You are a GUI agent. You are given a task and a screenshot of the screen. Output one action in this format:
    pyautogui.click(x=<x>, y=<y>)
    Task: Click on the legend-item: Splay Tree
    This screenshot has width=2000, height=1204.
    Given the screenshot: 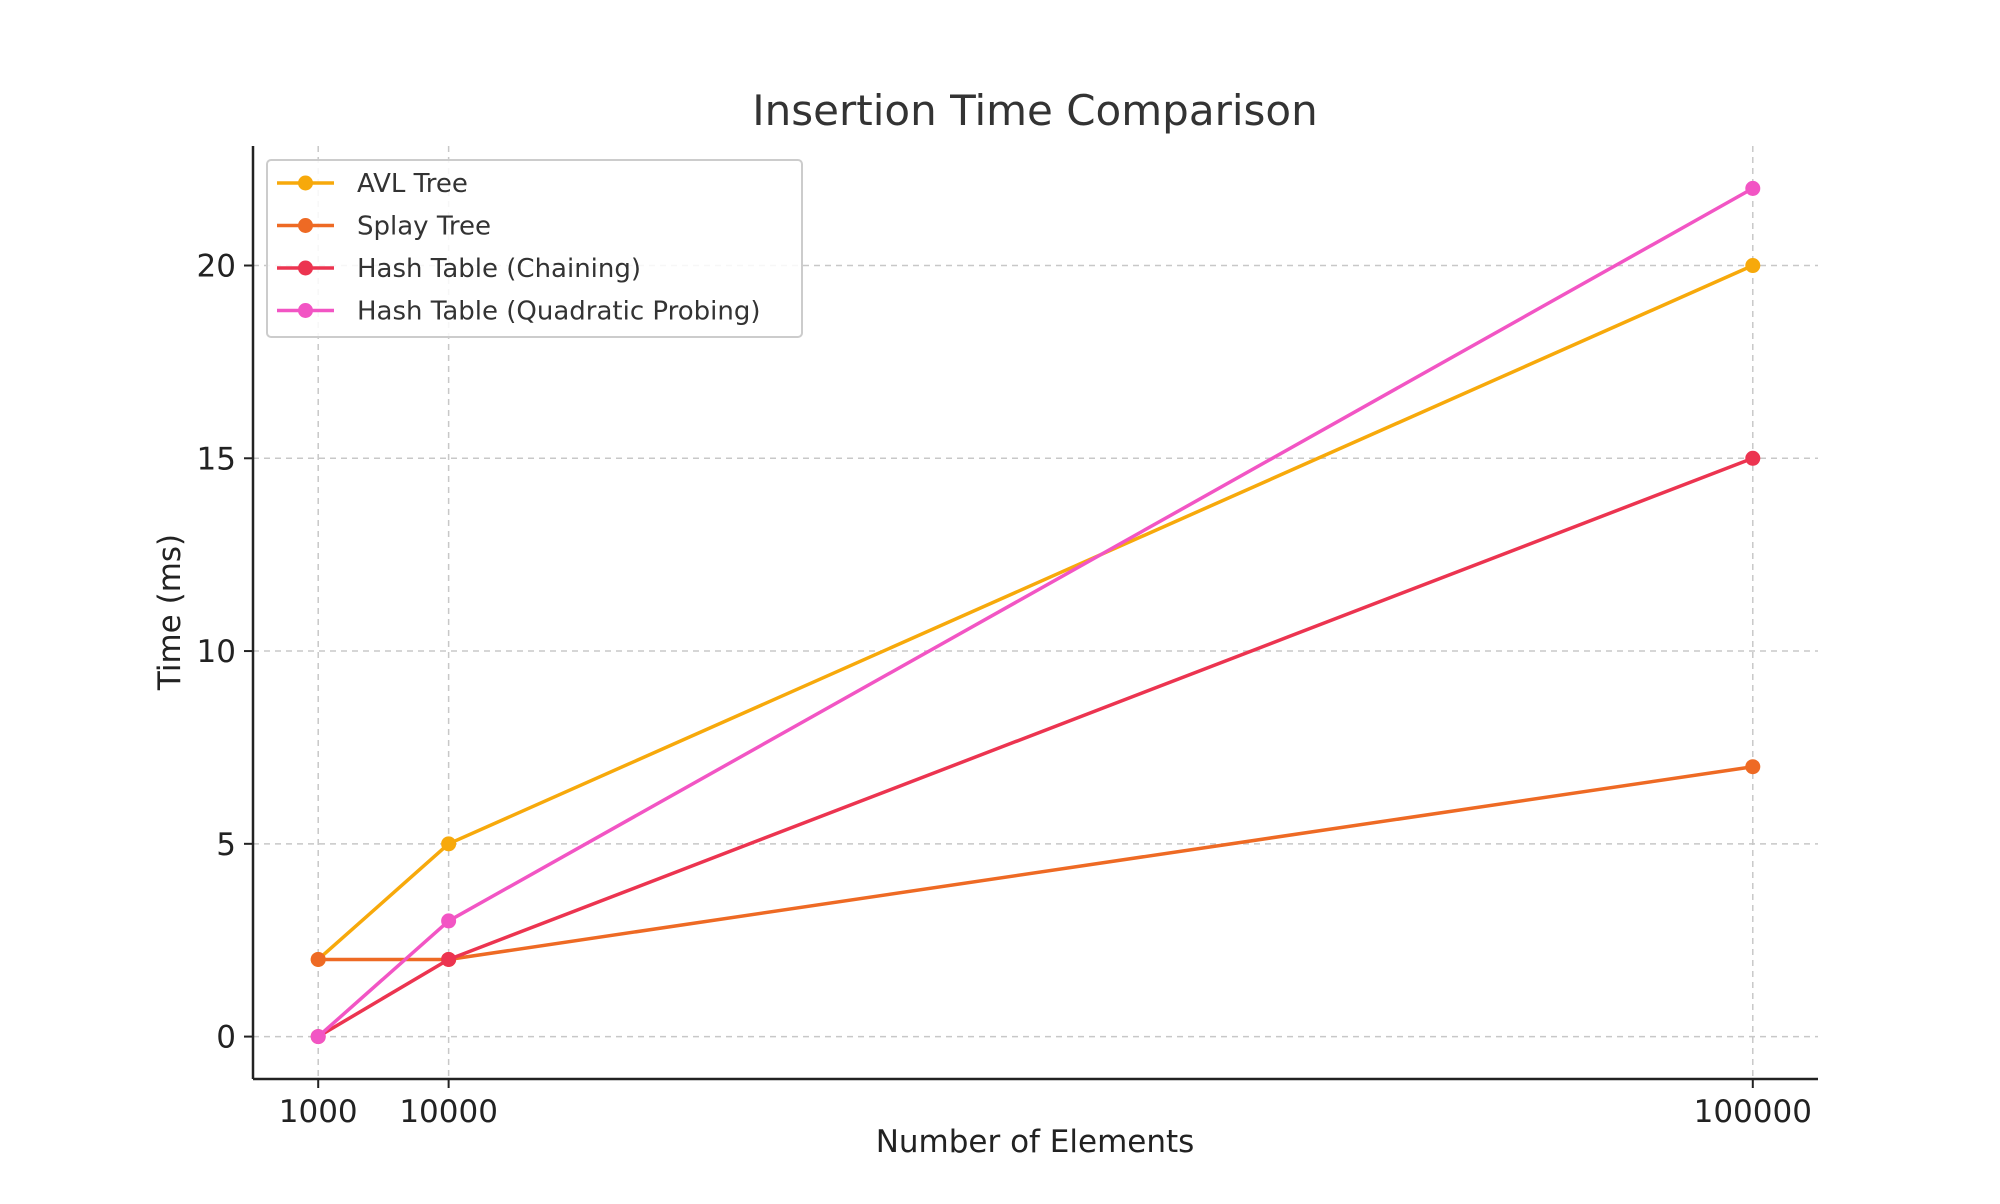 What is the action you would take?
    pyautogui.click(x=384, y=227)
    